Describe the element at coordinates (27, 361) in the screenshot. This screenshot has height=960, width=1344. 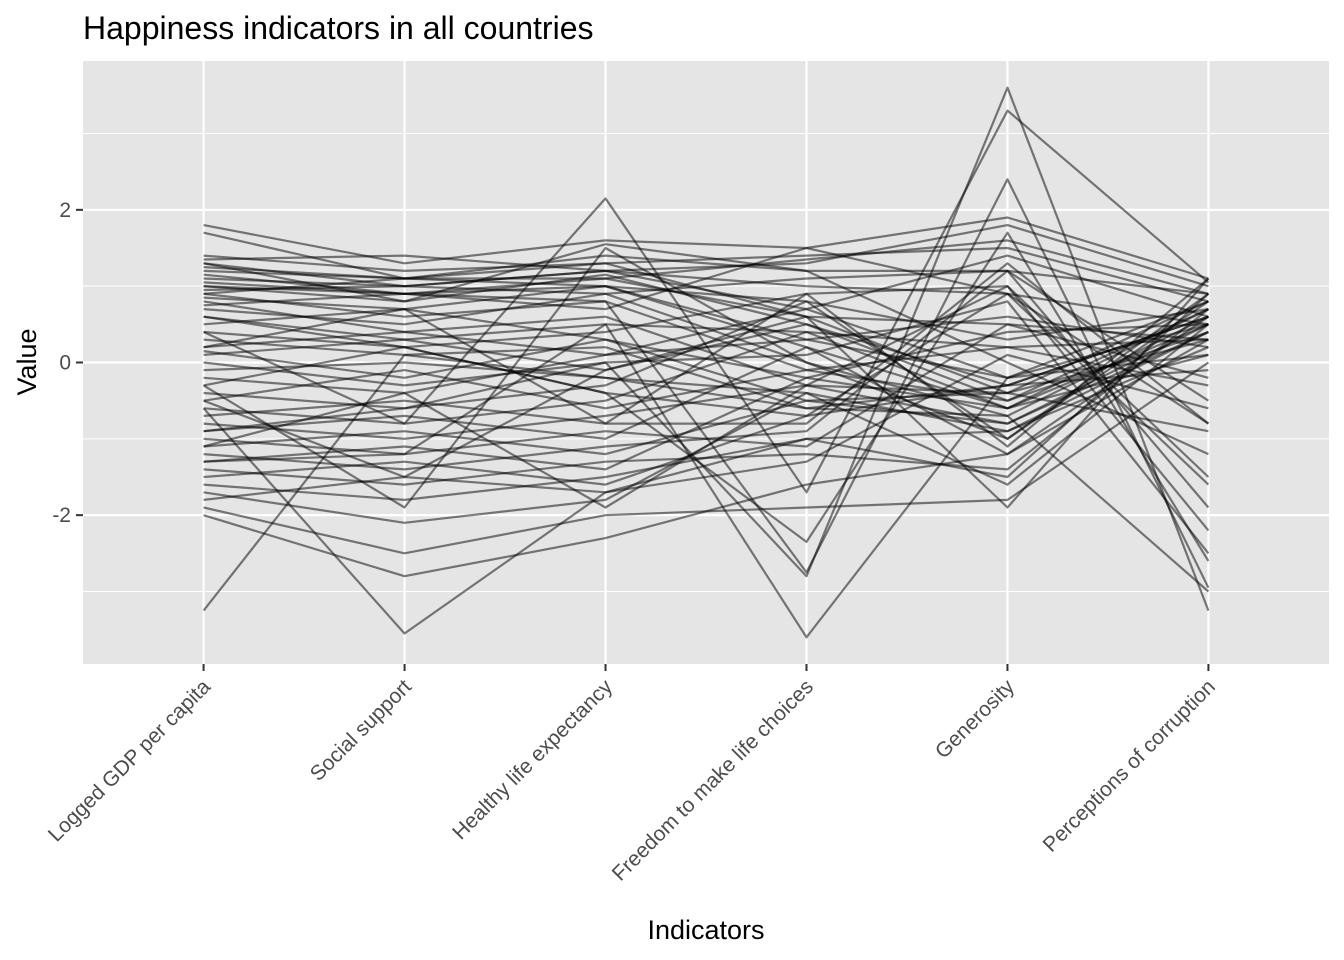
I see `y-axis-title: Value` at that location.